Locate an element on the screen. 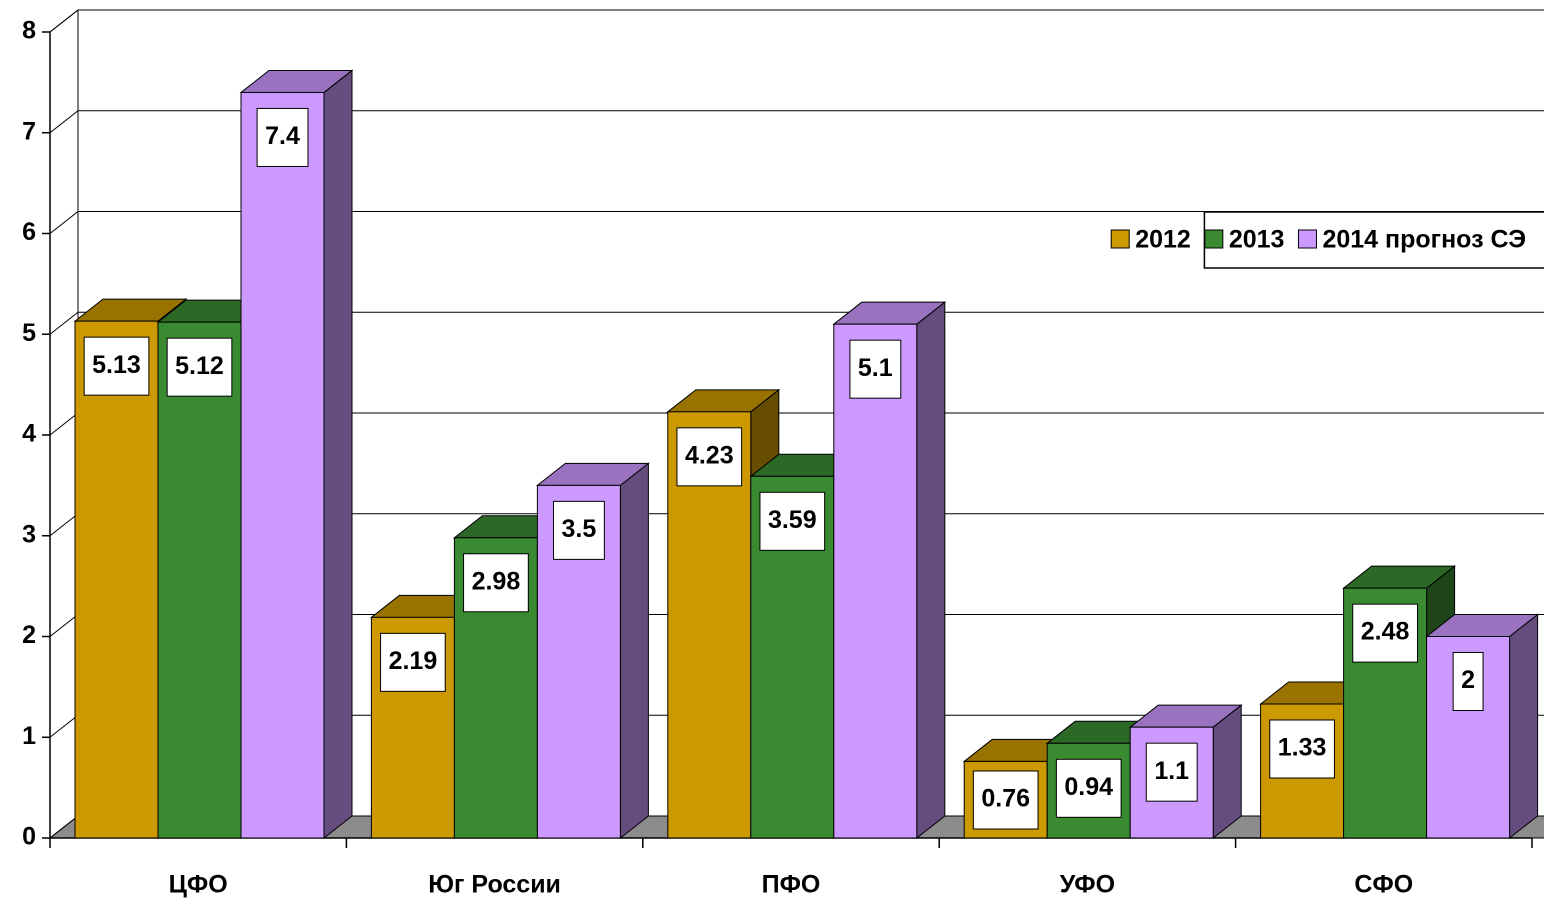  x-tick-label: СФО is located at coordinates (1383, 885).